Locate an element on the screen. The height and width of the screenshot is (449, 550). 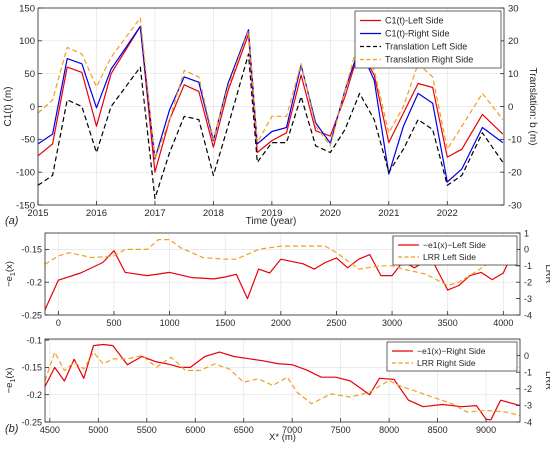
x-tick-label: 3500 is located at coordinates (448, 323).